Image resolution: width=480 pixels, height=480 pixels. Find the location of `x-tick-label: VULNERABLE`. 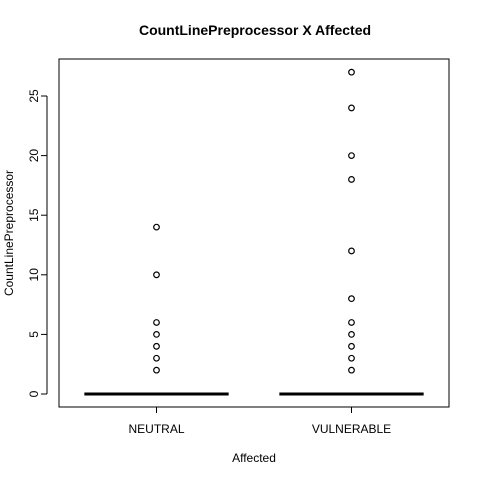

x-tick-label: VULNERABLE is located at coordinates (351, 429).